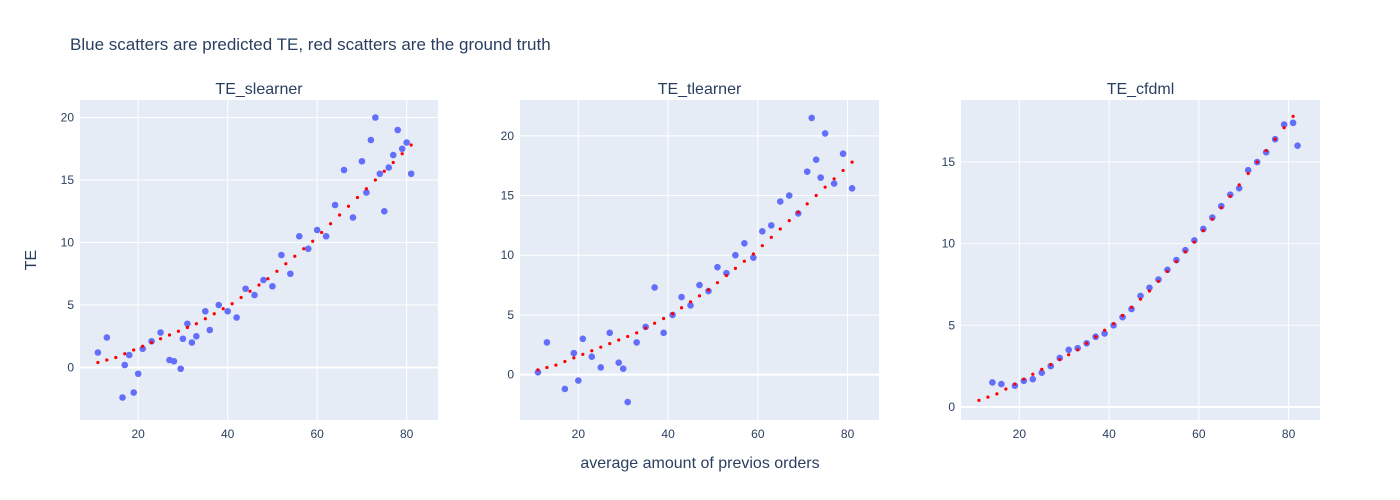 This screenshot has height=500, width=1400. I want to click on subplot-title: TE_cfdml, so click(1141, 89).